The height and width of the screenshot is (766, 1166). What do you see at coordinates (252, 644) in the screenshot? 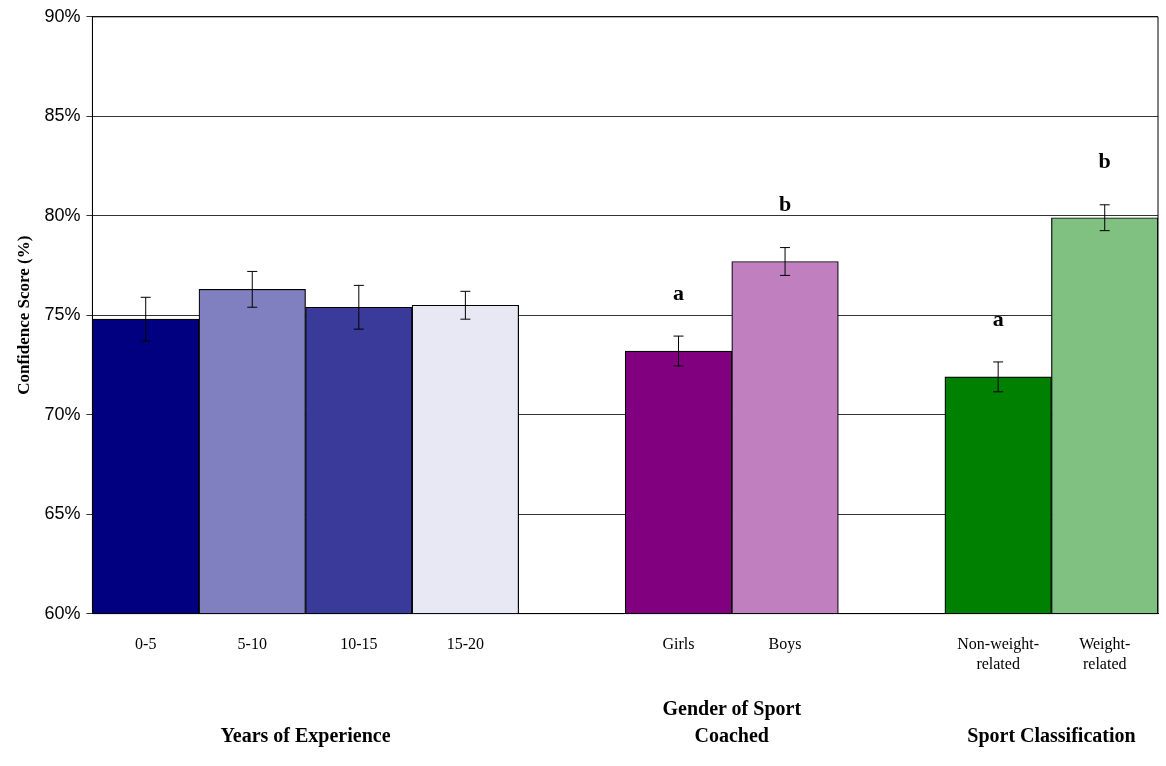
I see `x-tick-label: 5-10` at bounding box center [252, 644].